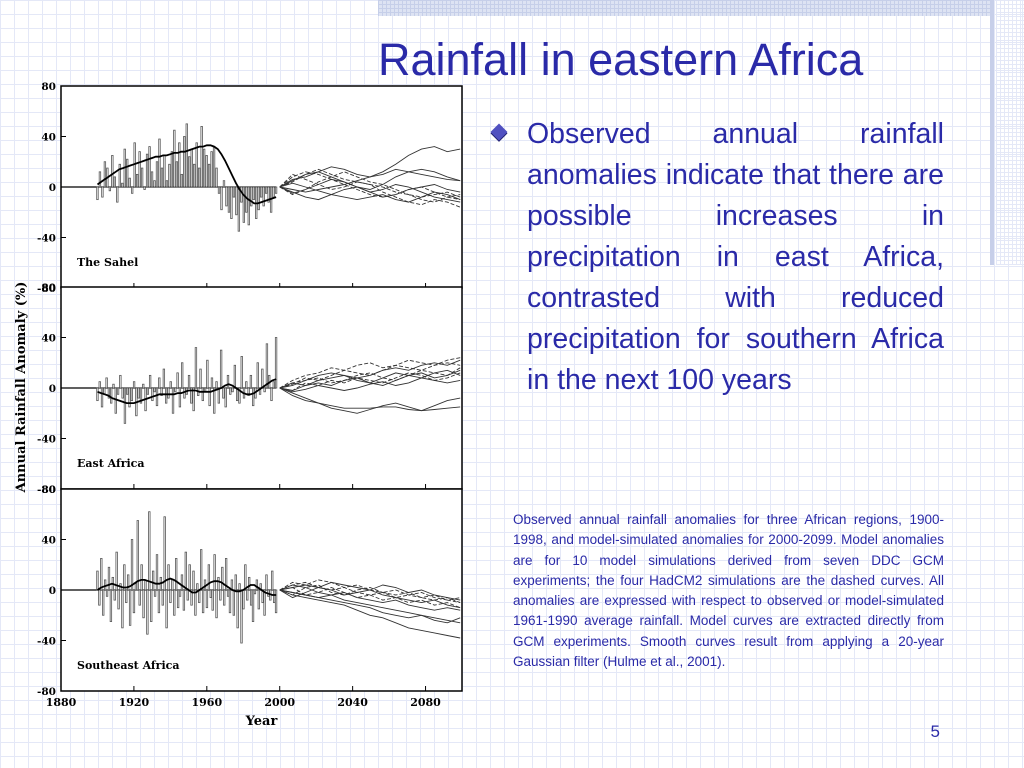 The image size is (1024, 768). What do you see at coordinates (261, 721) in the screenshot?
I see `x-axis-label: Year` at bounding box center [261, 721].